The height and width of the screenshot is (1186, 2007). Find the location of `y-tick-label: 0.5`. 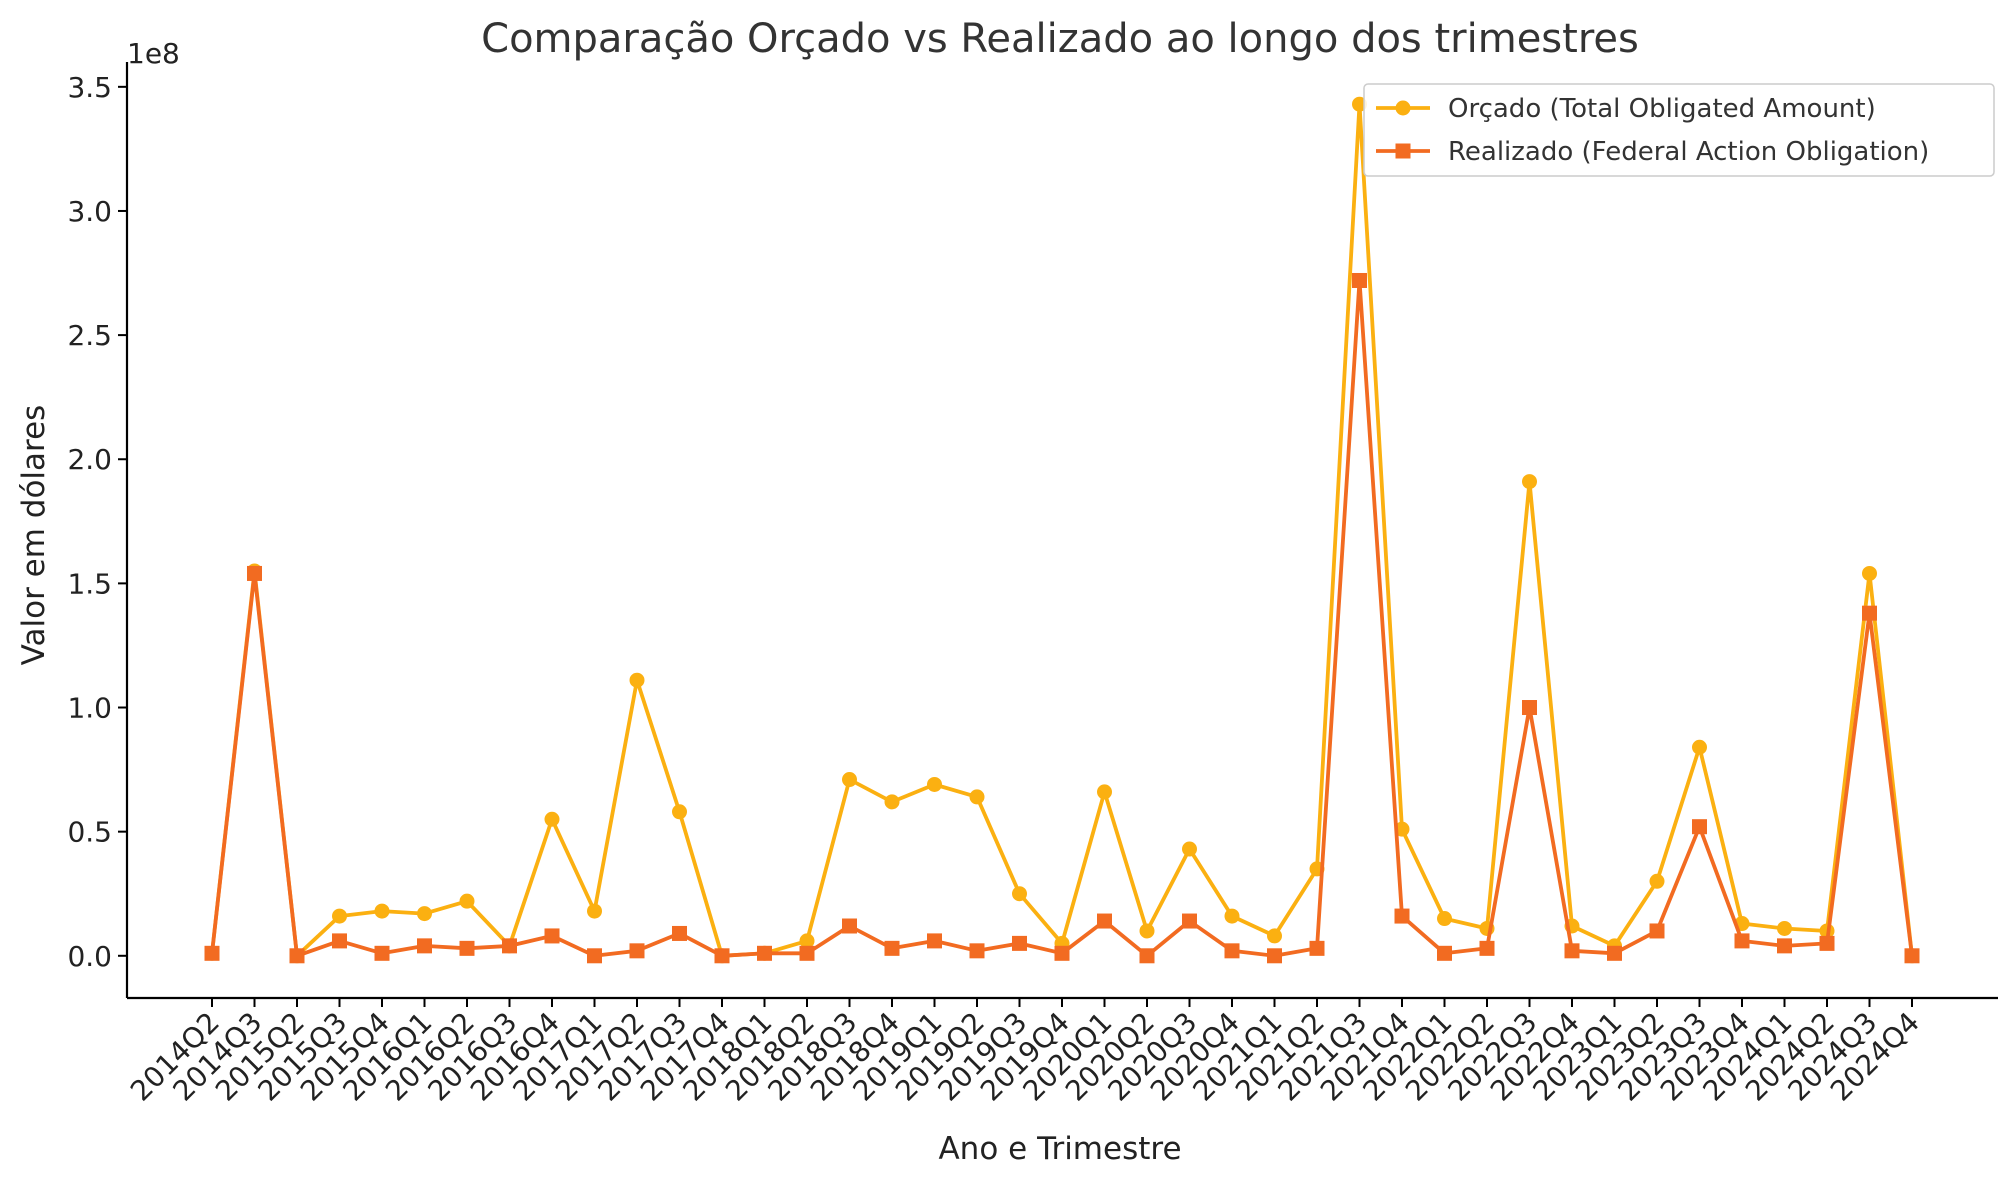

y-tick-label: 0.5 is located at coordinates (89, 832).